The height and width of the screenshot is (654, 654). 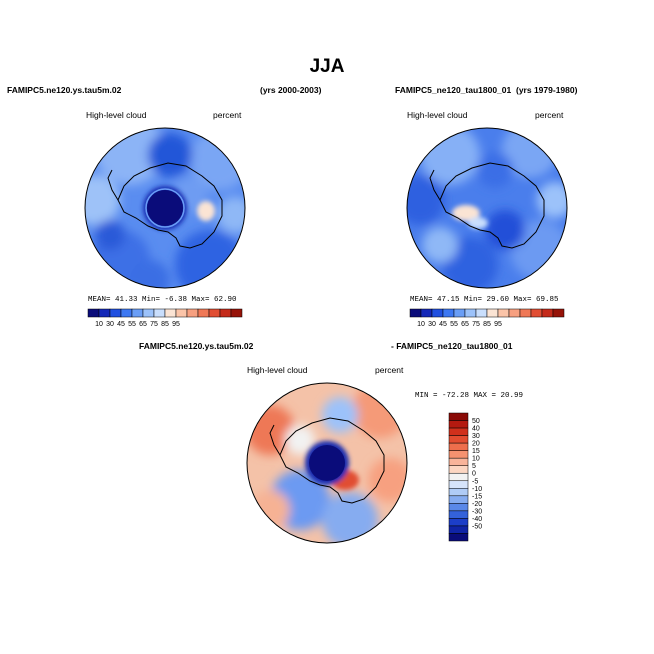 I want to click on panel3-colorbar-tick-label: -15, so click(x=477, y=496).